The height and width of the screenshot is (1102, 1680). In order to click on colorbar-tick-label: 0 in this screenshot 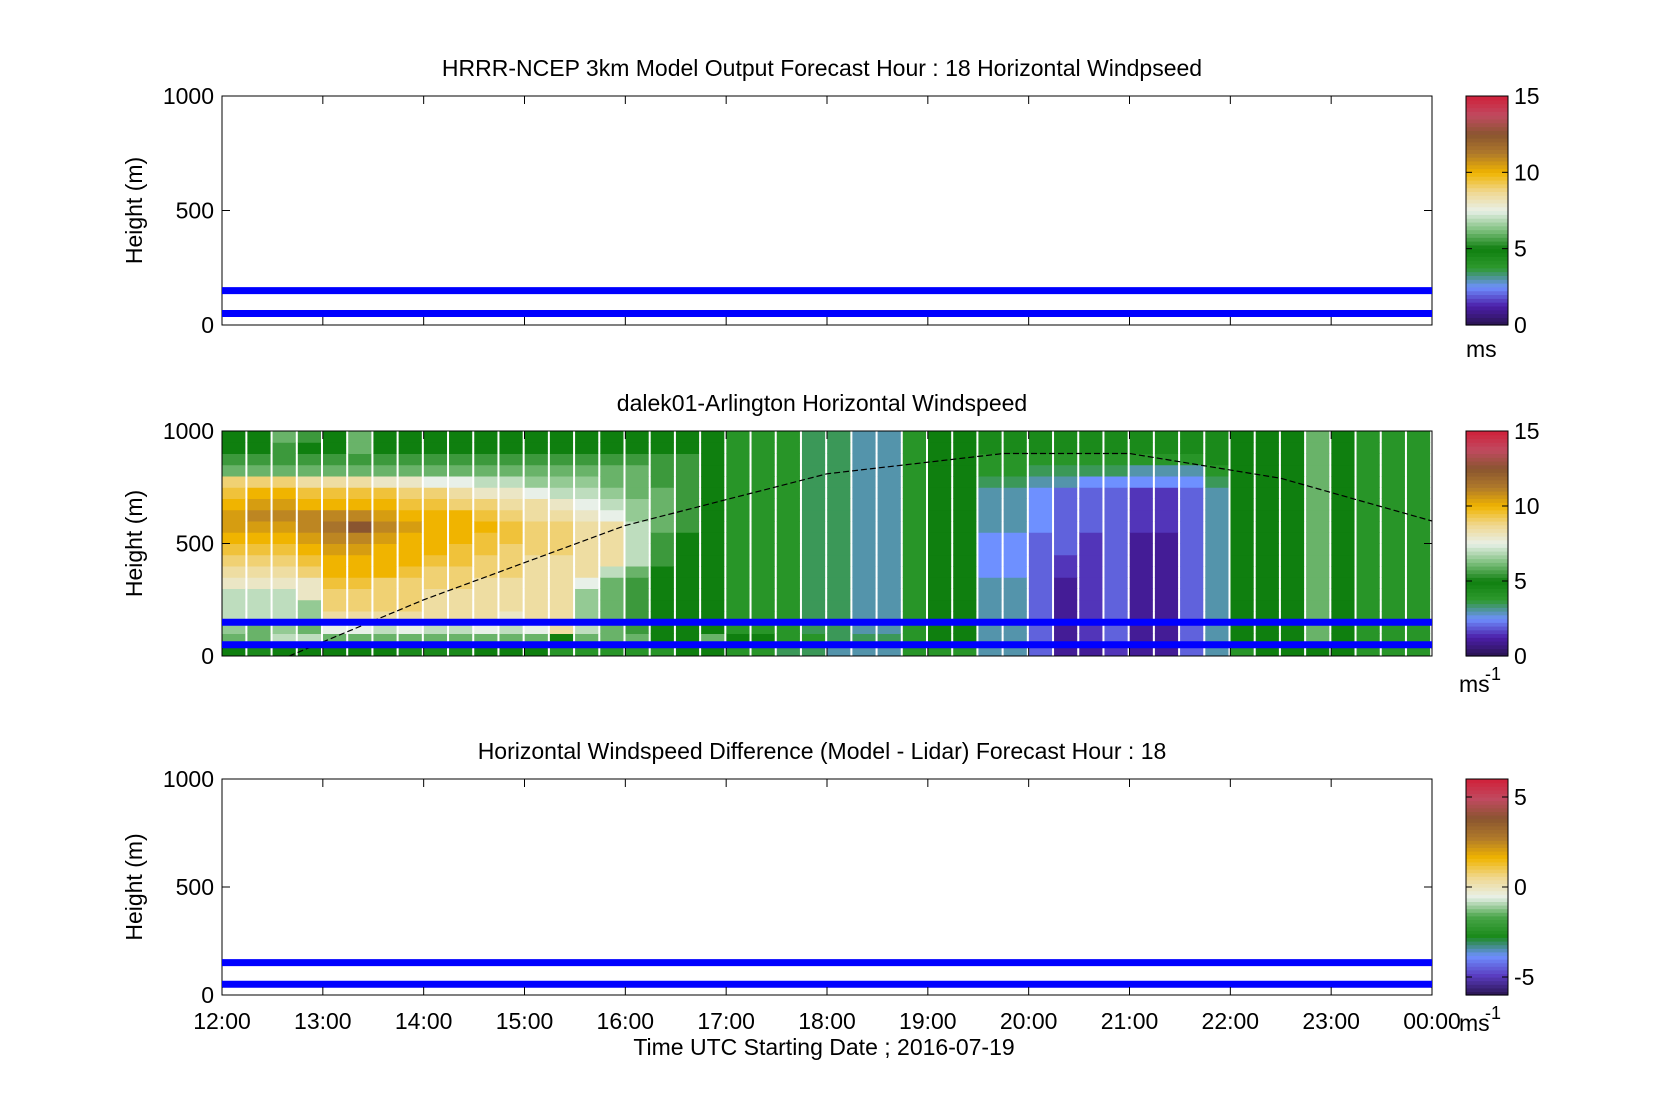, I will do `click(1520, 325)`.